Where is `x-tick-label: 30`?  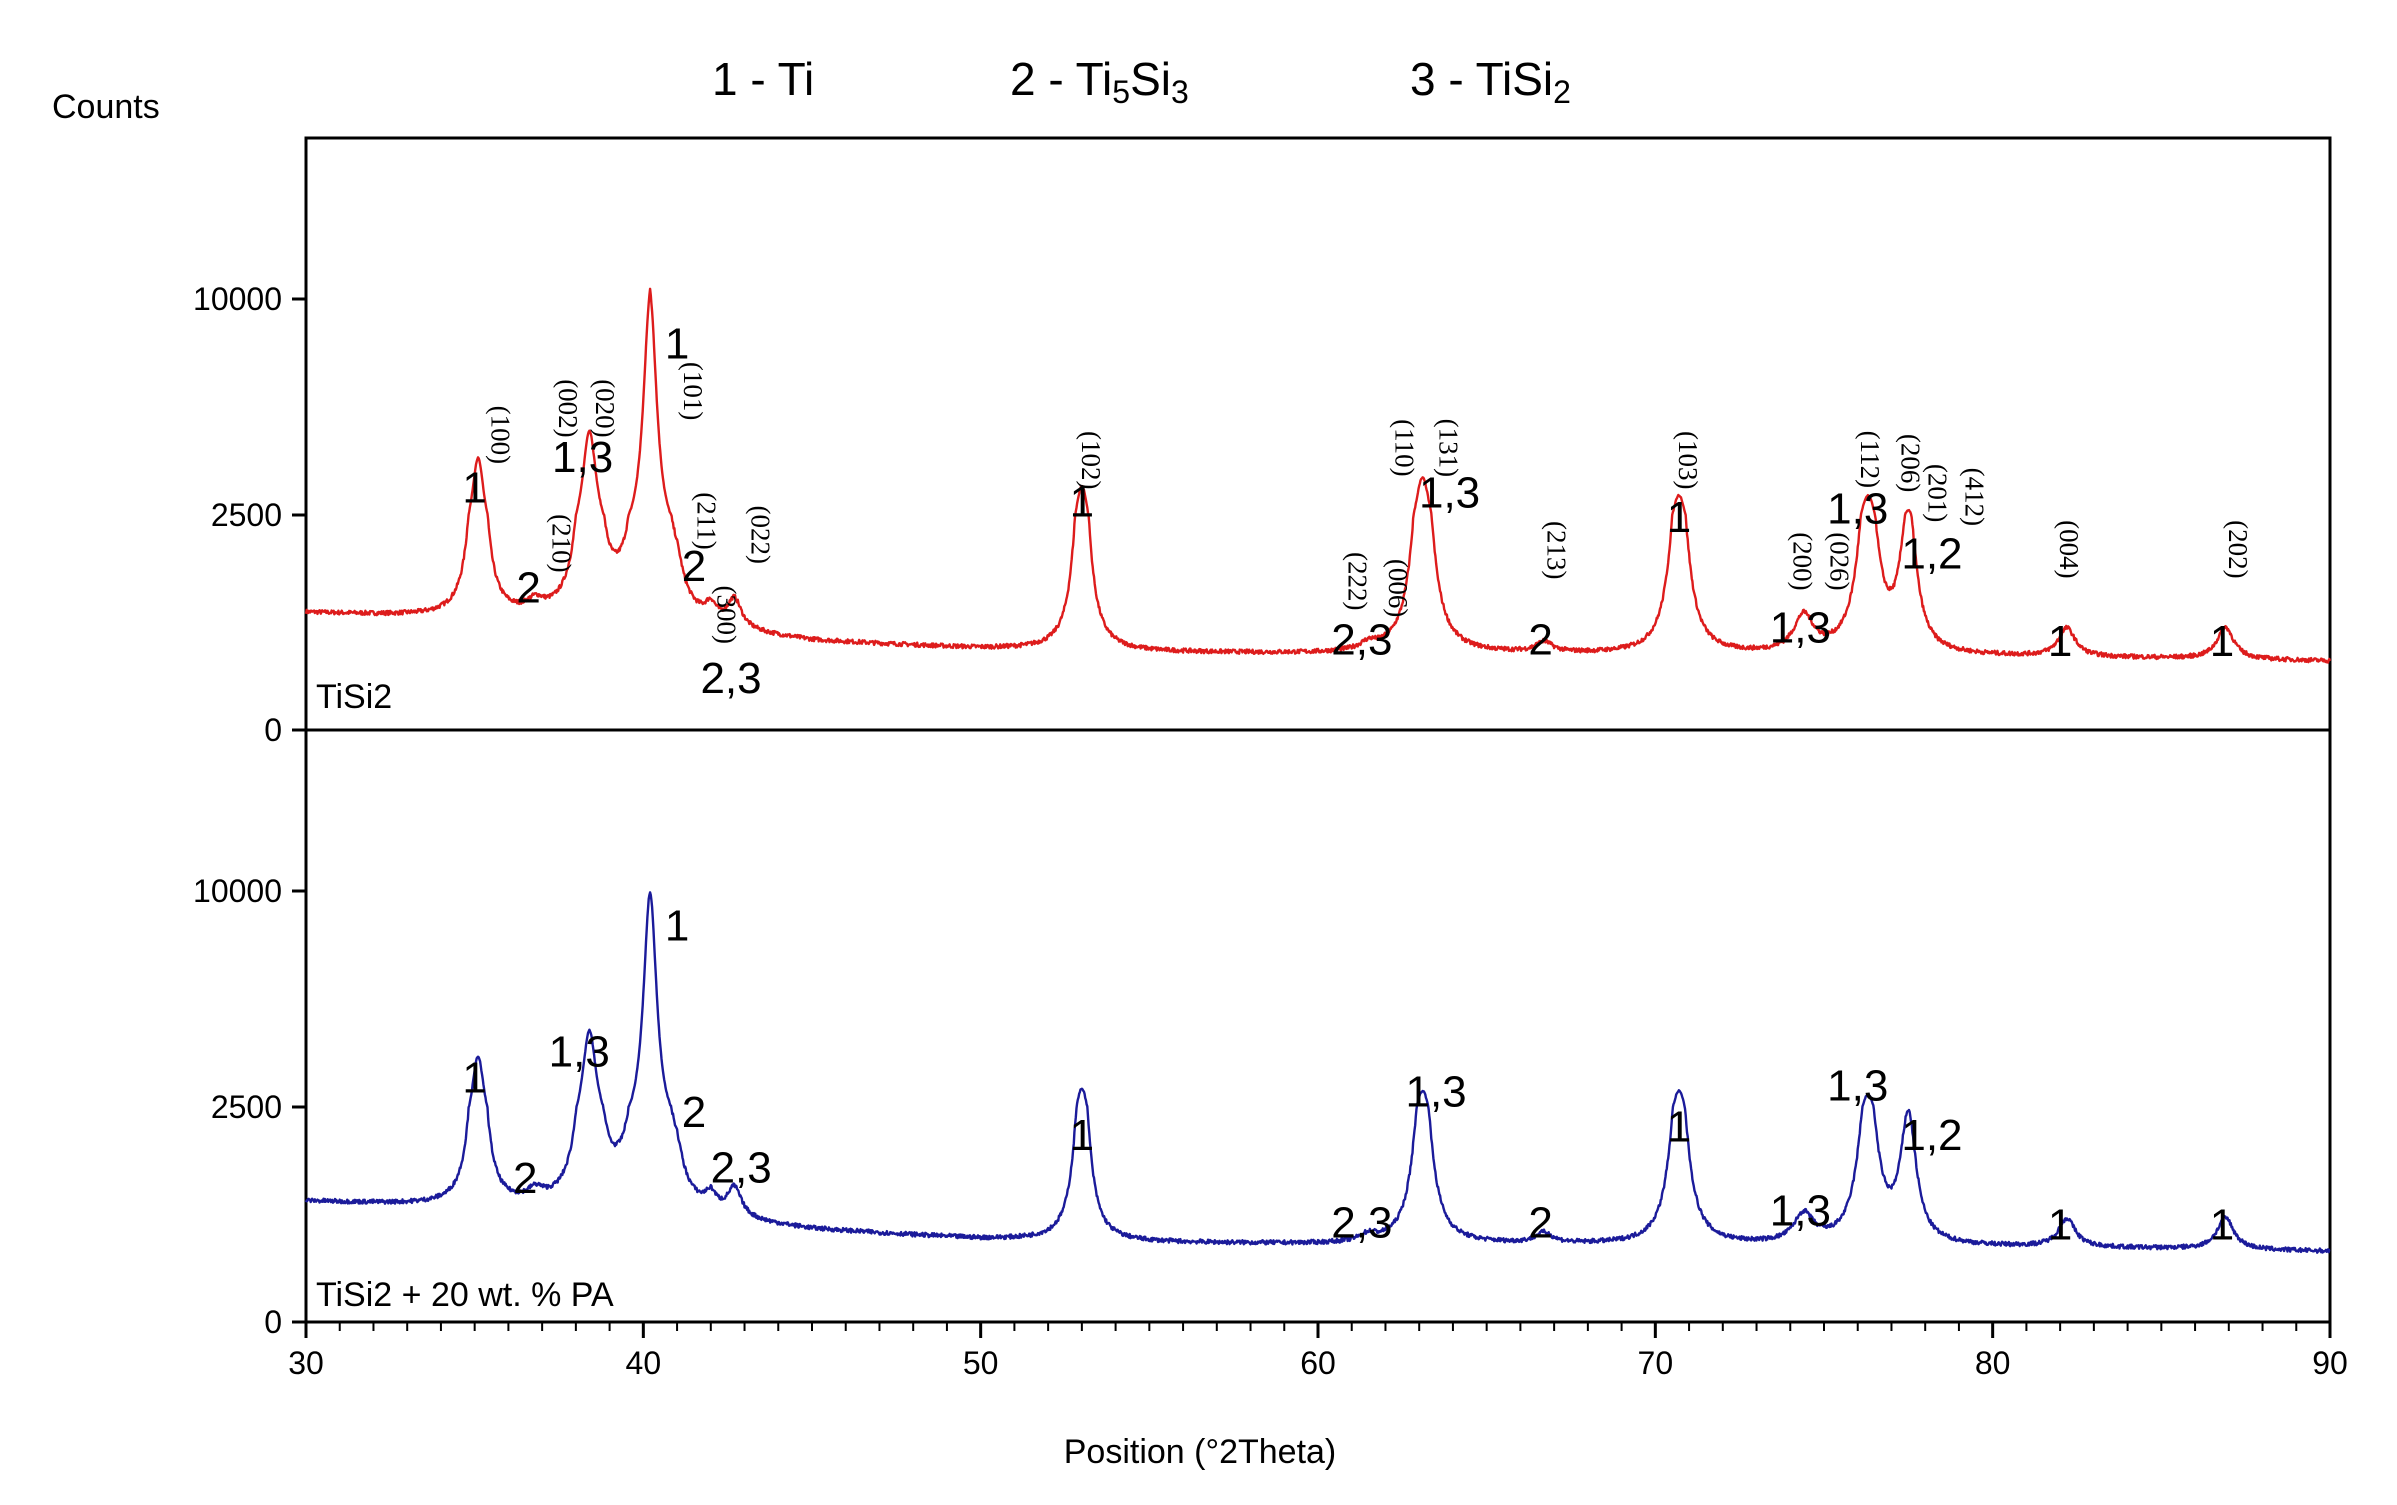
x-tick-label: 30 is located at coordinates (306, 1363).